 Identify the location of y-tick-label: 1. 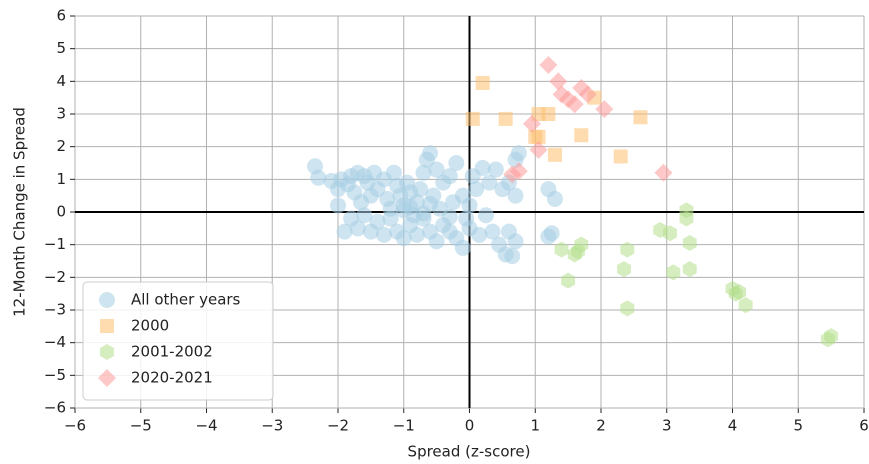
(61, 179).